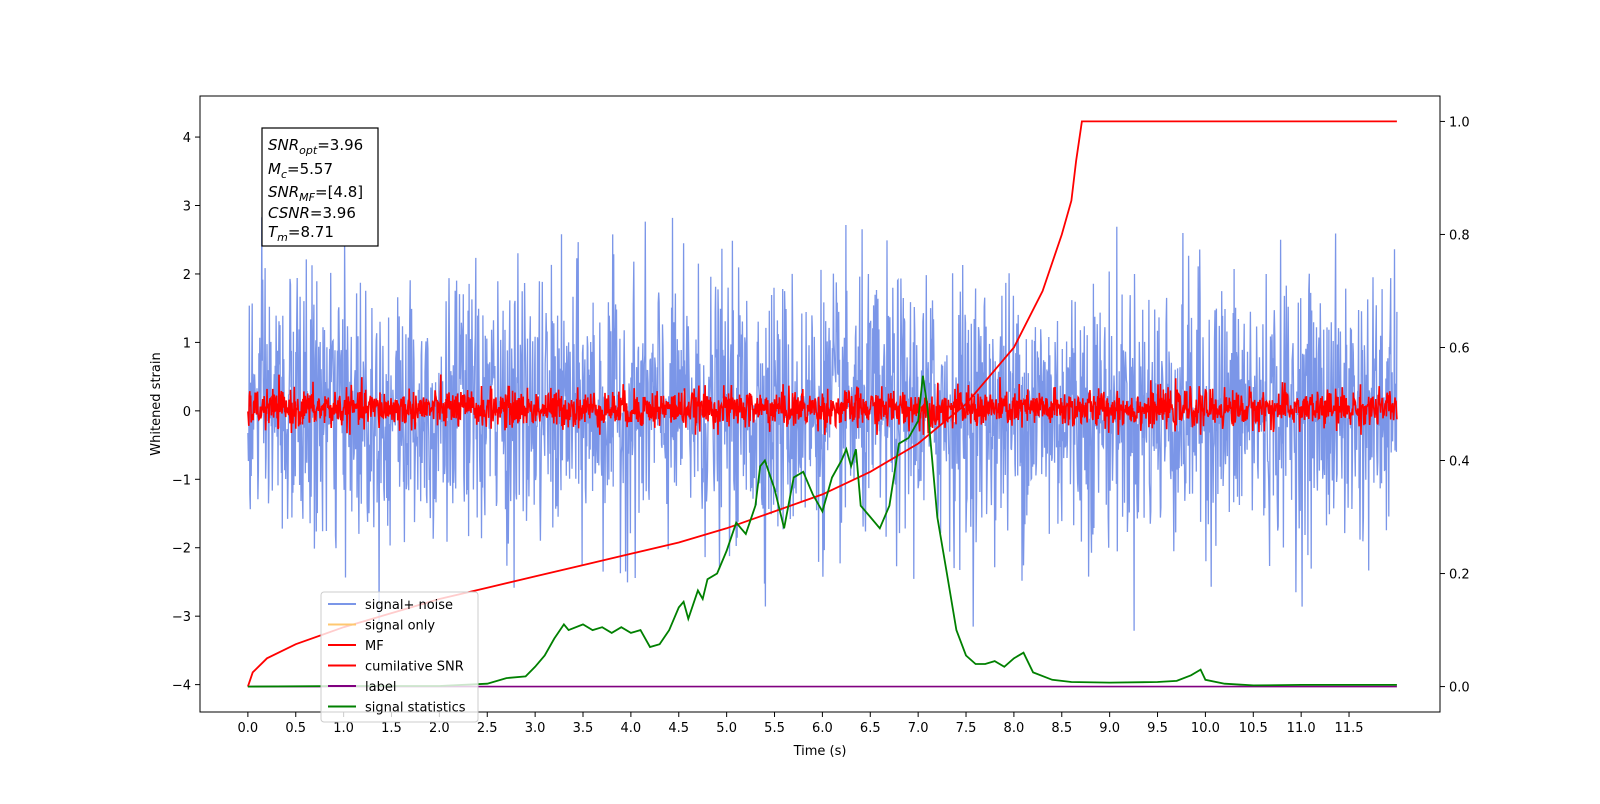  What do you see at coordinates (822, 728) in the screenshot?
I see `x-tick-label: 6.0` at bounding box center [822, 728].